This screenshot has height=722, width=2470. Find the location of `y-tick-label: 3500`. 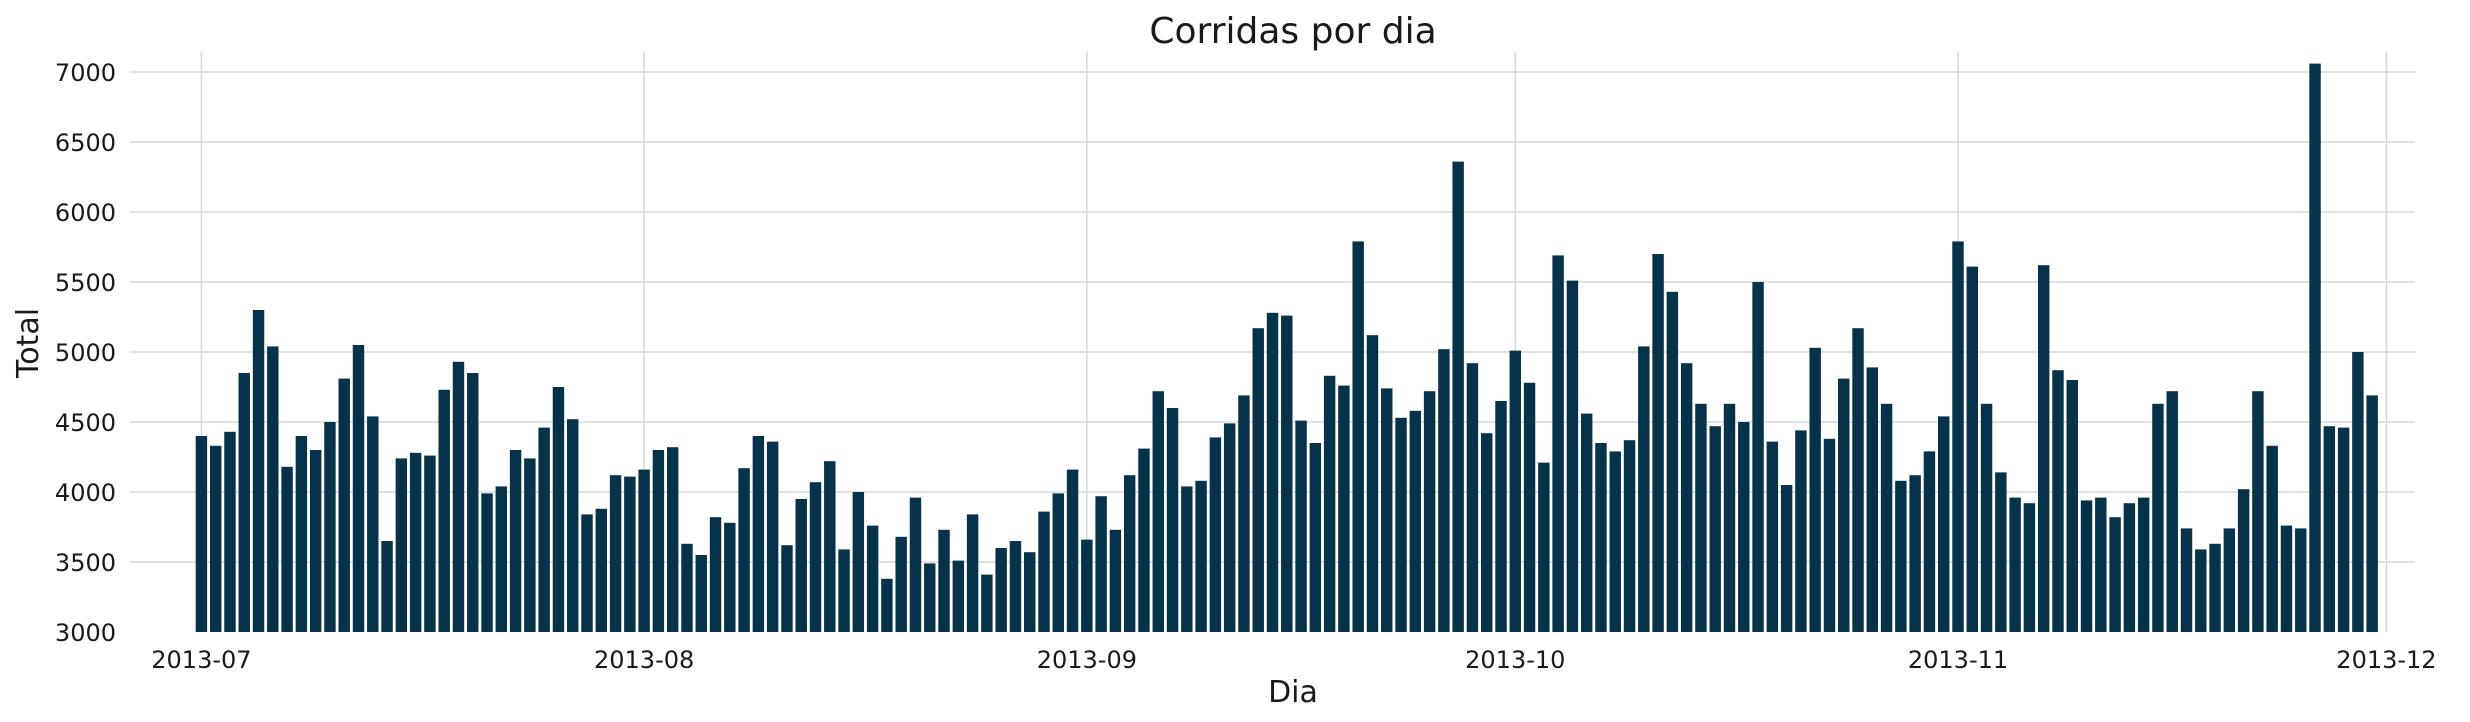

y-tick-label: 3500 is located at coordinates (85, 563).